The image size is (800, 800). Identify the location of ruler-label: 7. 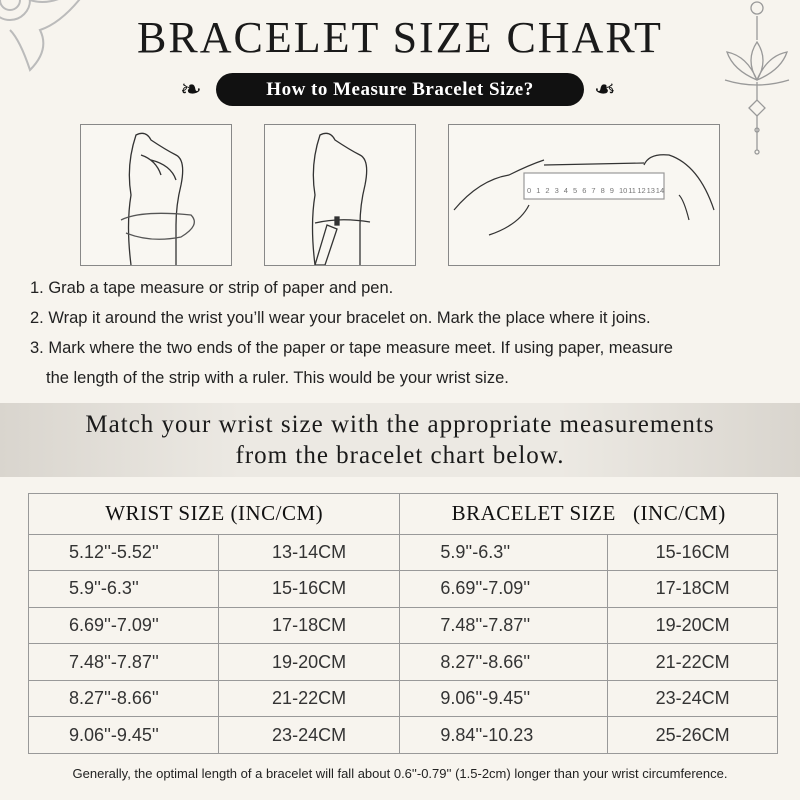
(593, 190).